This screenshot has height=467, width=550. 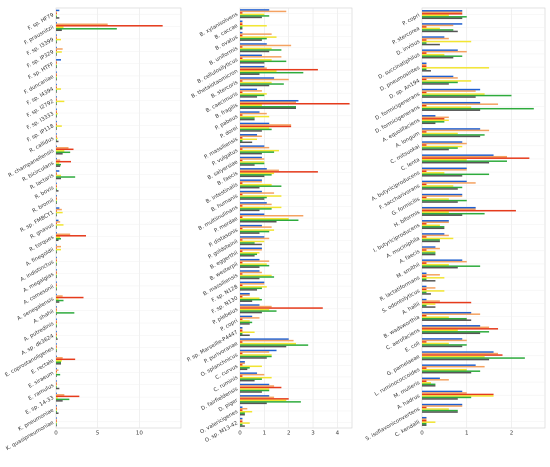 I want to click on x-tick-label: 3, so click(x=313, y=434).